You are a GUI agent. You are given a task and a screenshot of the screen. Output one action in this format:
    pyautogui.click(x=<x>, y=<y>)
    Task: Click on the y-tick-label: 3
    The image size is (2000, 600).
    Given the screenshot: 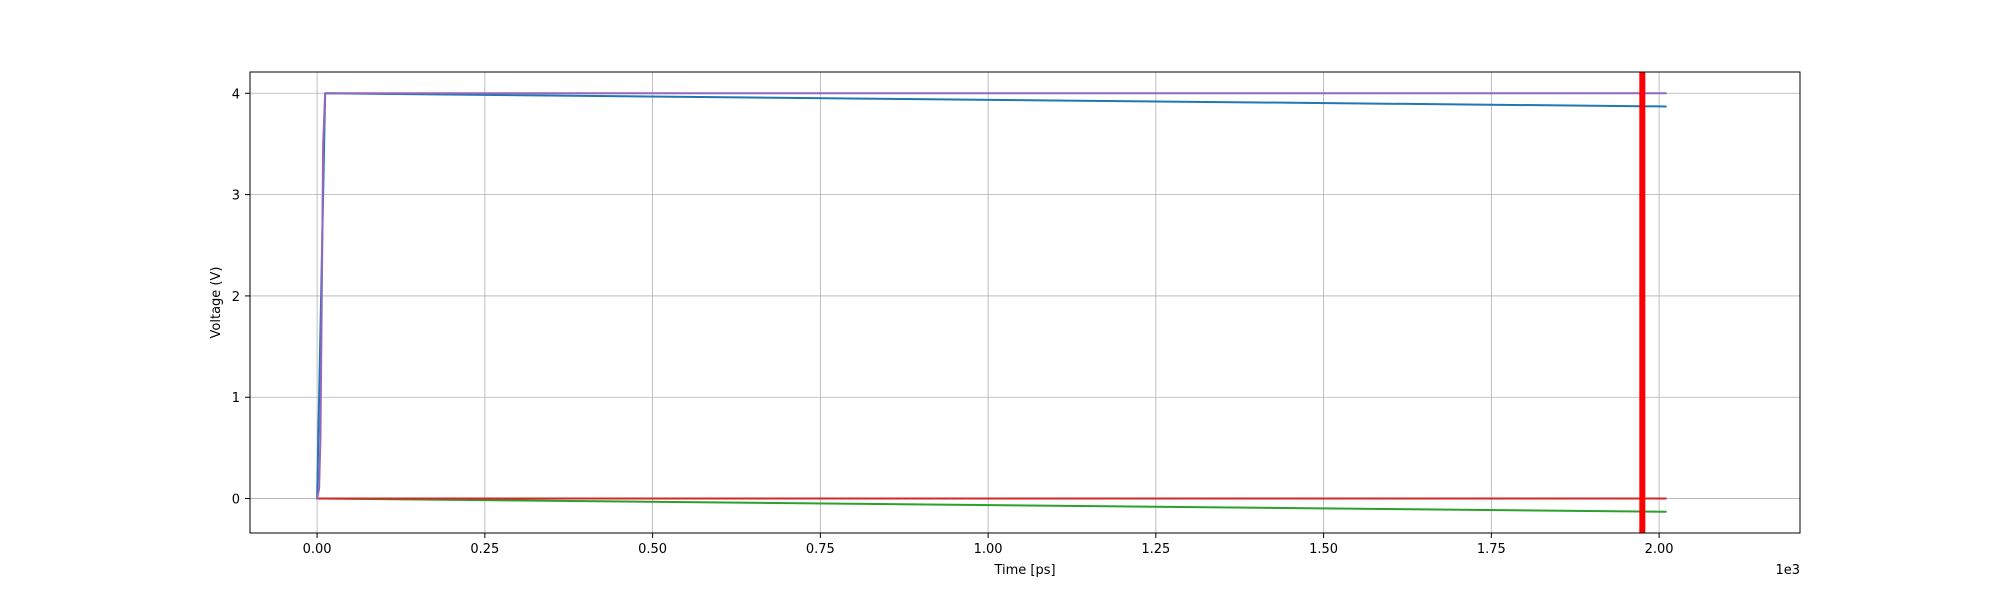 What is the action you would take?
    pyautogui.click(x=236, y=196)
    